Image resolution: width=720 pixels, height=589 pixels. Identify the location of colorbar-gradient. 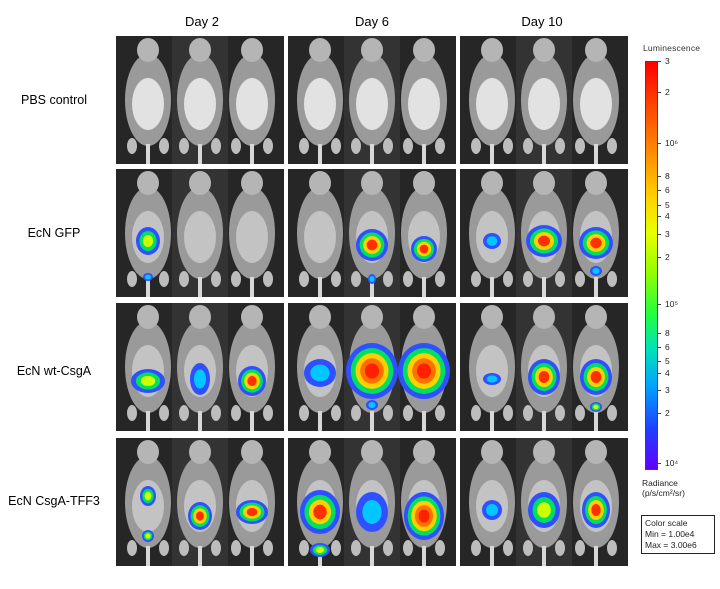
(651, 265).